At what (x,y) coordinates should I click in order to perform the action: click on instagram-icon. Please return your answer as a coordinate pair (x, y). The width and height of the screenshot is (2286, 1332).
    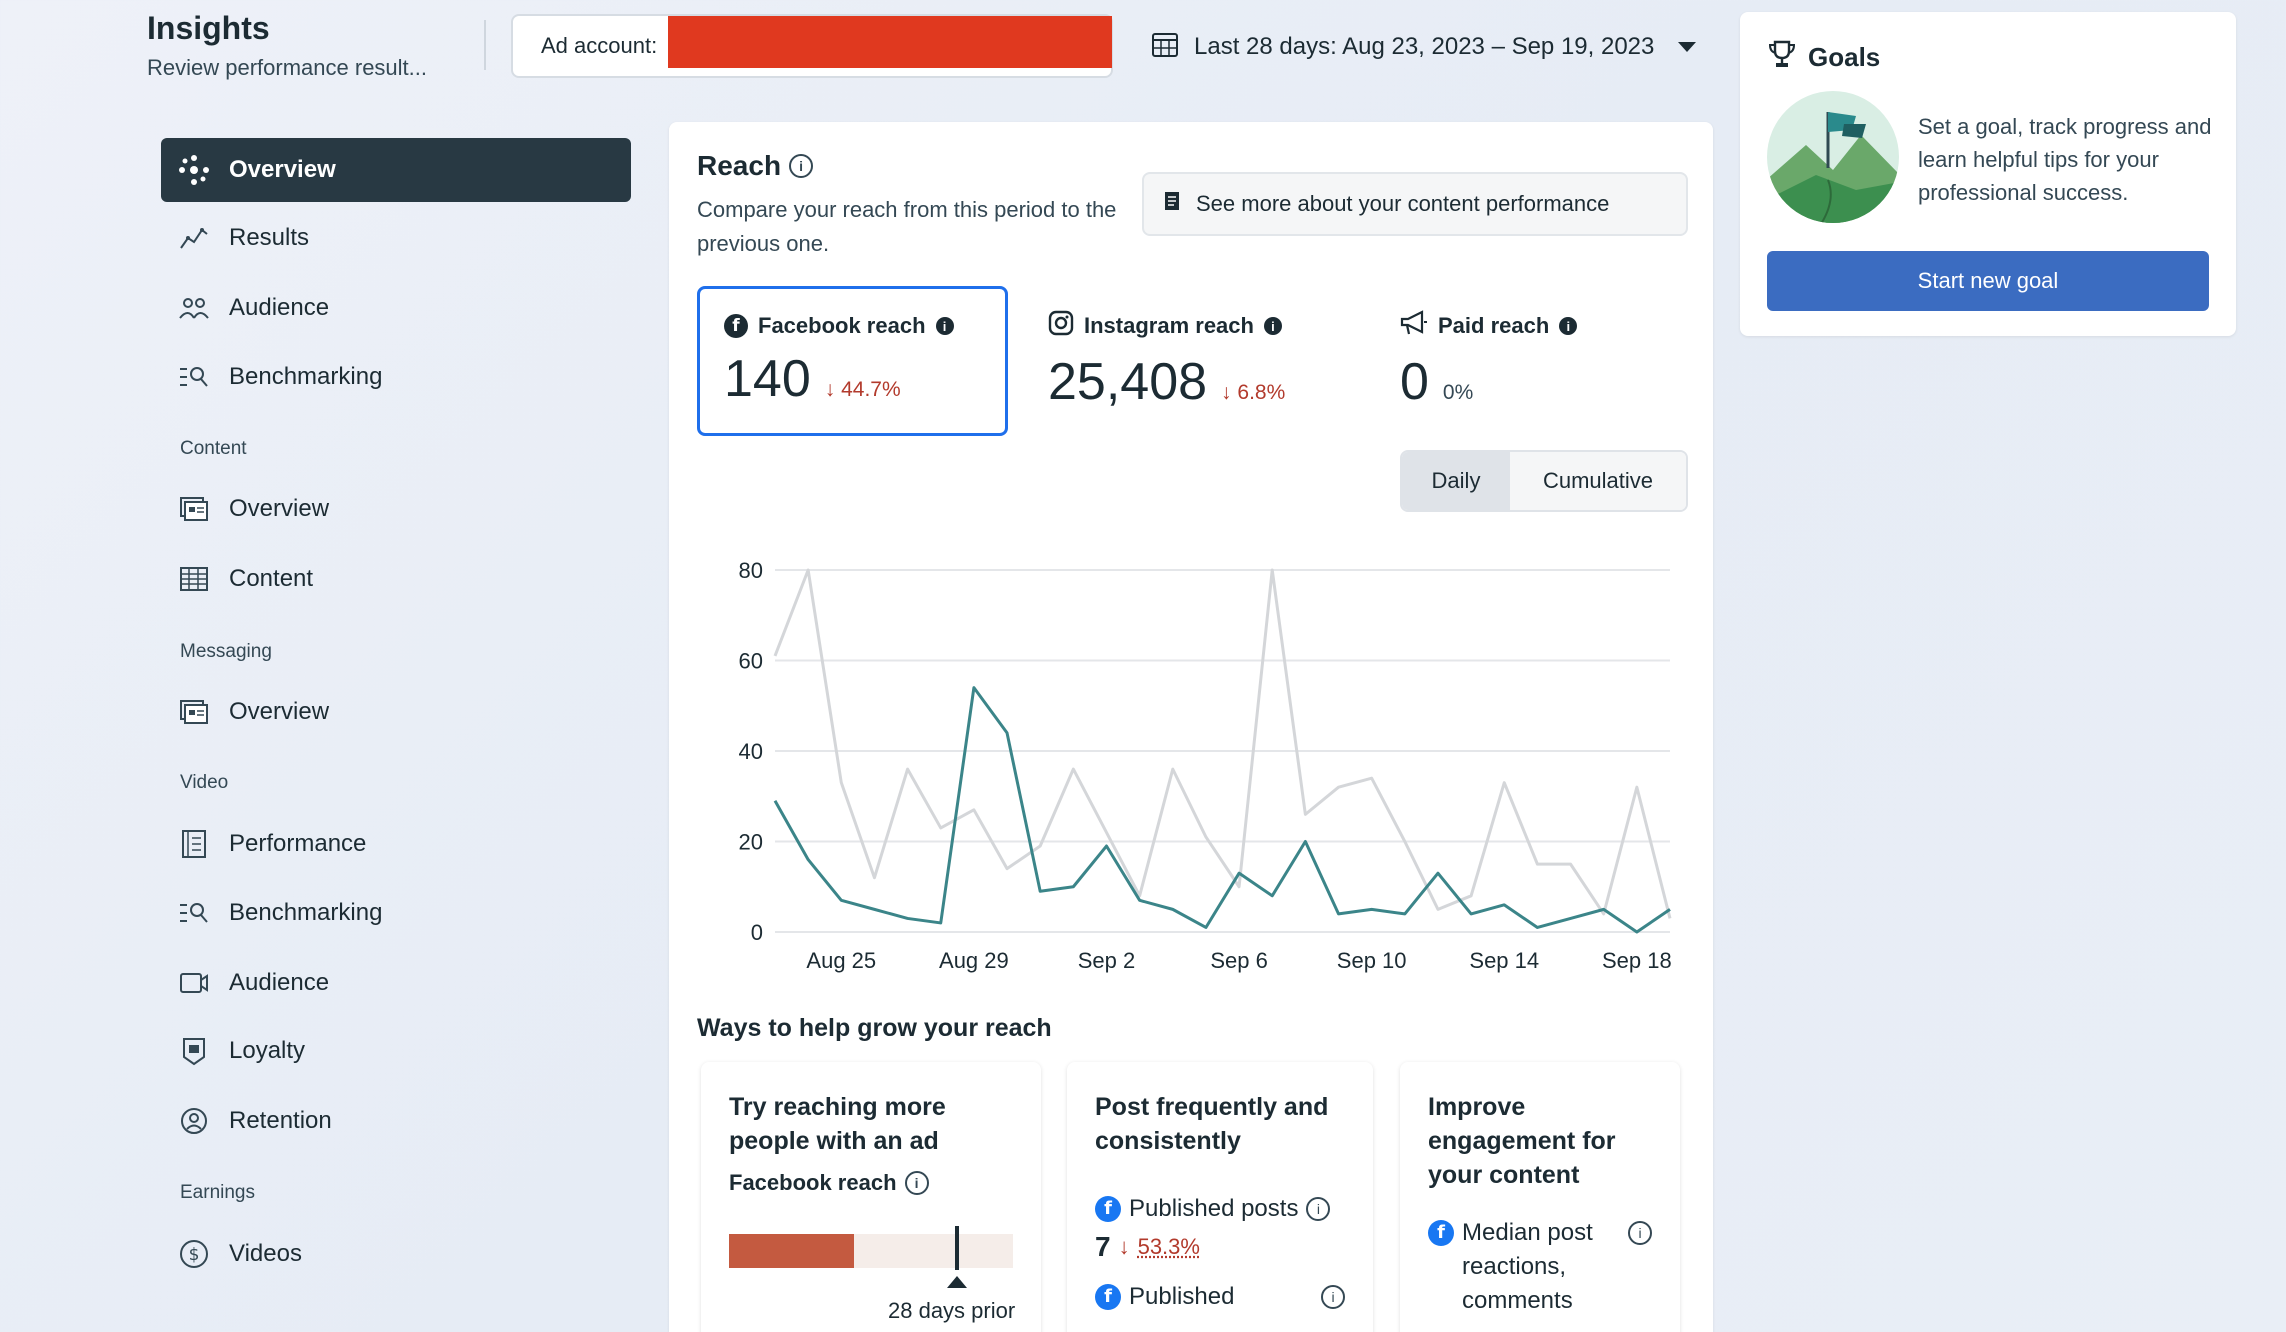
    Looking at the image, I should click on (1061, 326).